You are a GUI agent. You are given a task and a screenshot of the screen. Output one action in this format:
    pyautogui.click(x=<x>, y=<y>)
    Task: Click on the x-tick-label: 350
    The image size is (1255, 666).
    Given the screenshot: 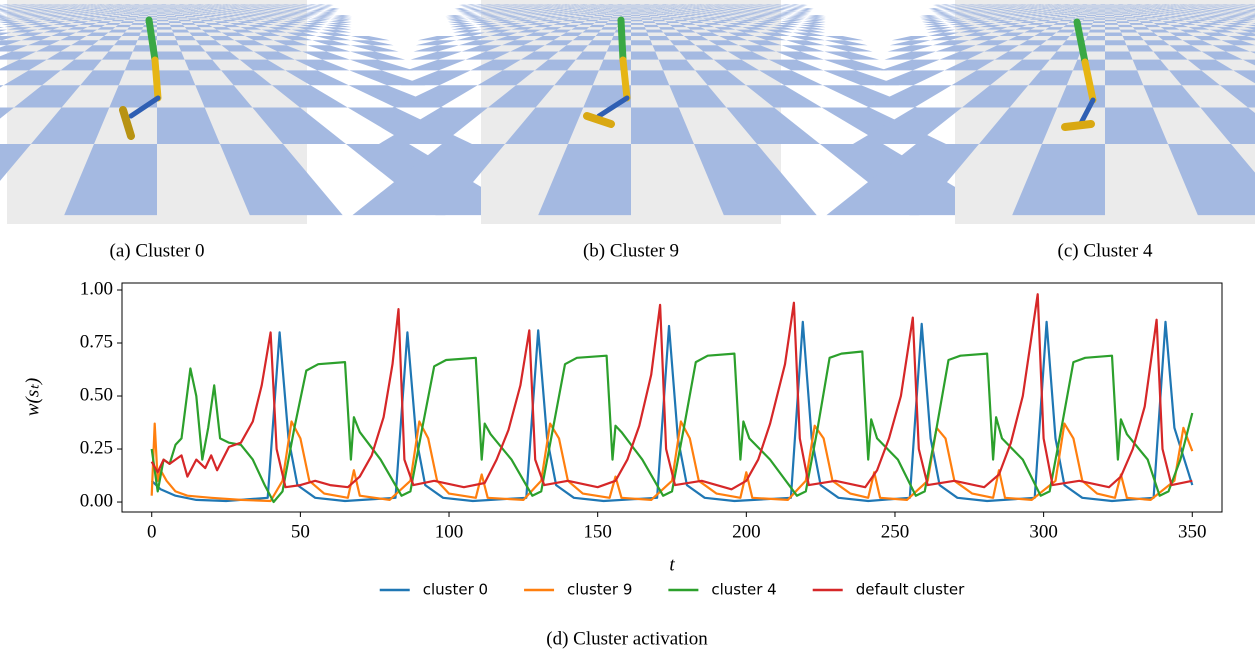 What is the action you would take?
    pyautogui.click(x=1192, y=531)
    